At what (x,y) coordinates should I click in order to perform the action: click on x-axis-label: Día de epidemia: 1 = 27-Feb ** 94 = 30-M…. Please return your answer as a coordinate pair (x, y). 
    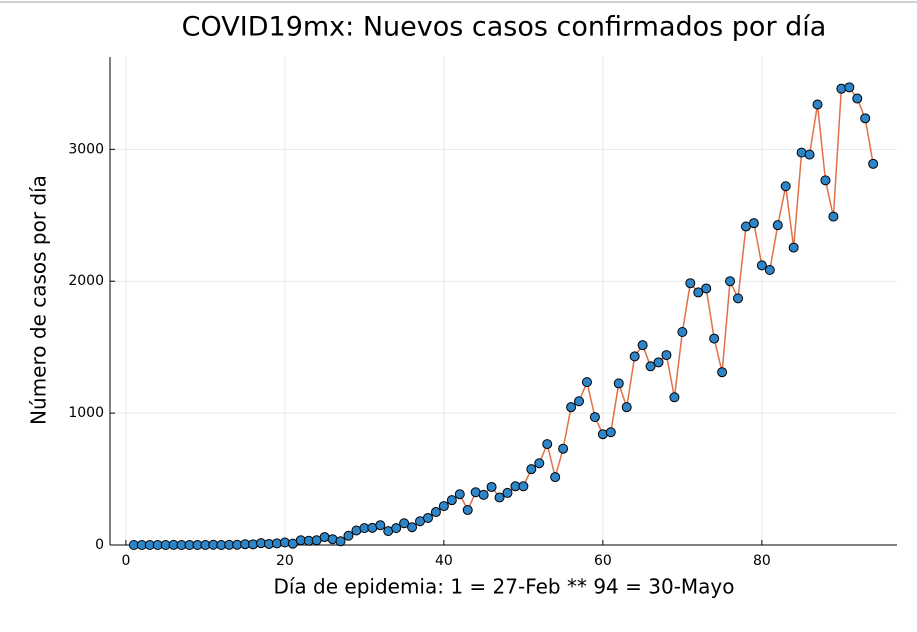
    Looking at the image, I should click on (503, 587).